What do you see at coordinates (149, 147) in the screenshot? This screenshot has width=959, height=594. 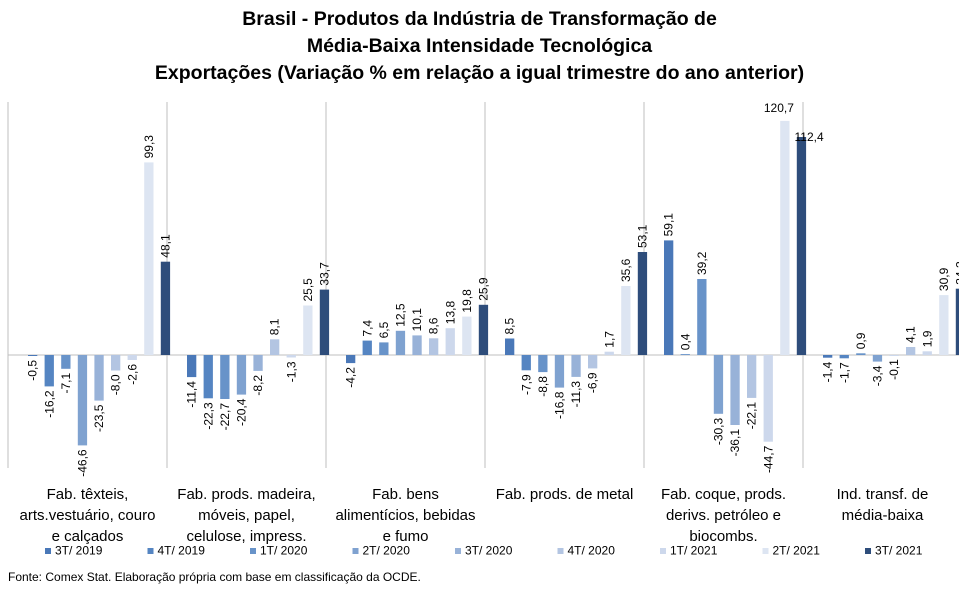 I see `data-label: 99,3` at bounding box center [149, 147].